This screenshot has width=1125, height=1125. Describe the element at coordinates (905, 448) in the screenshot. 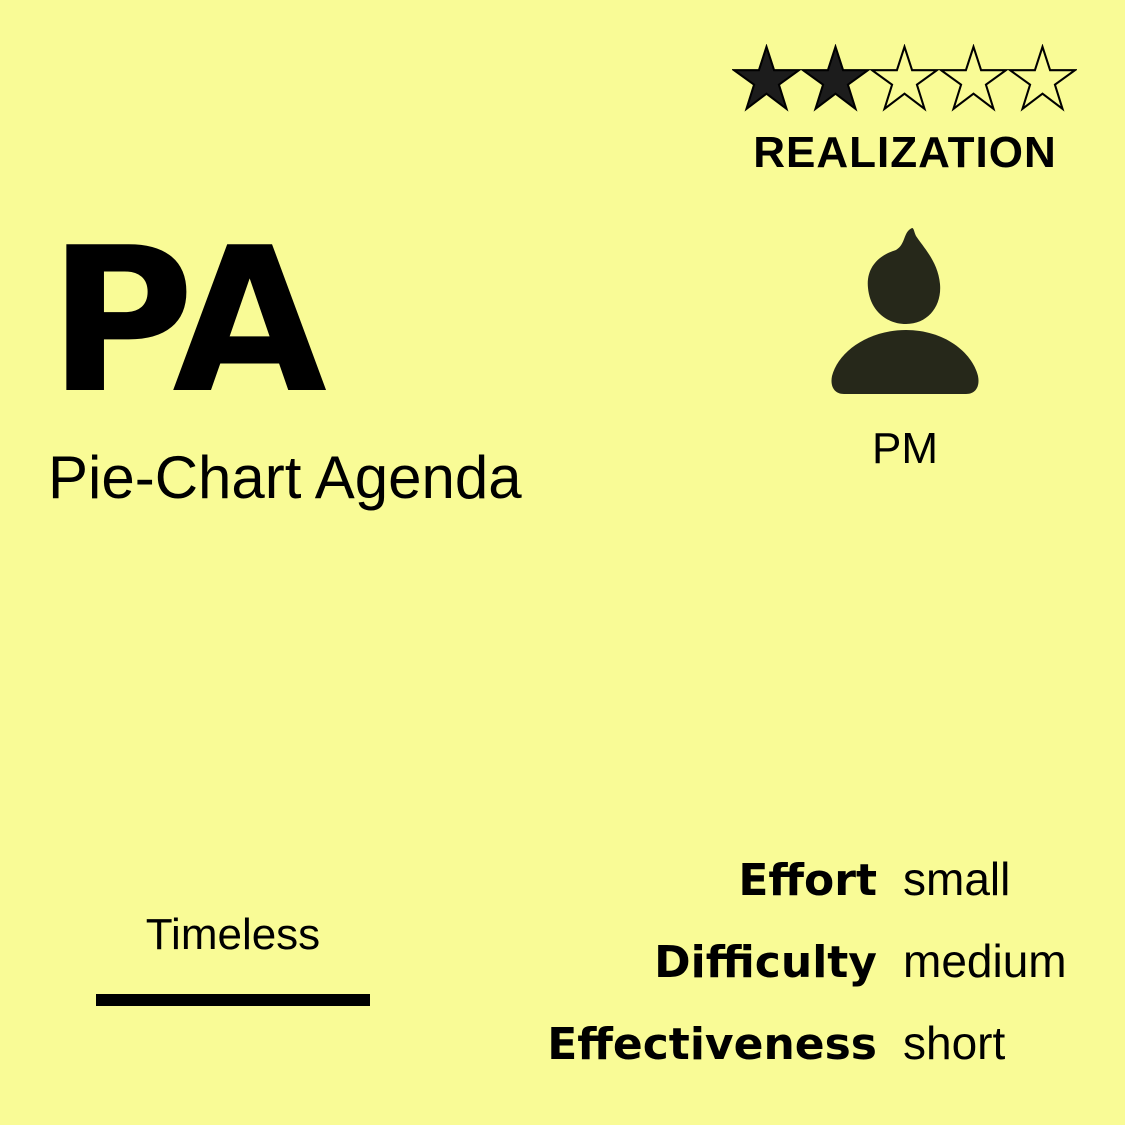

I see `role-label: PM` at that location.